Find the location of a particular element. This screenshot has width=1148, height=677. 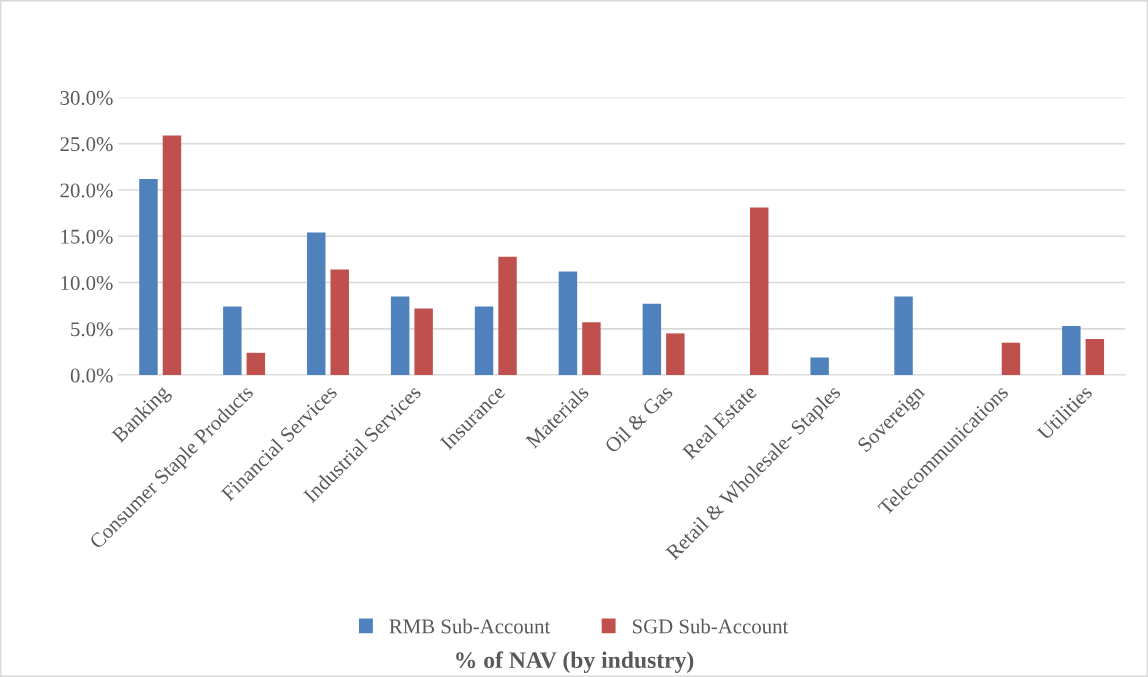

text: % of NAV (by industry) is located at coordinates (575, 662).